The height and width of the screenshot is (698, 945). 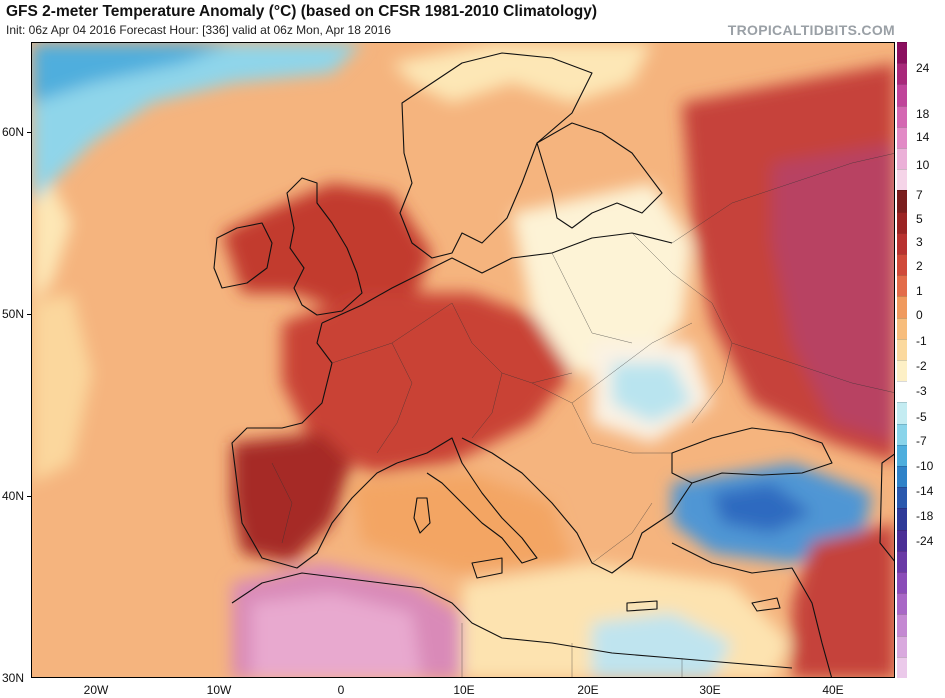 I want to click on coast-sardinia, so click(x=422, y=515).